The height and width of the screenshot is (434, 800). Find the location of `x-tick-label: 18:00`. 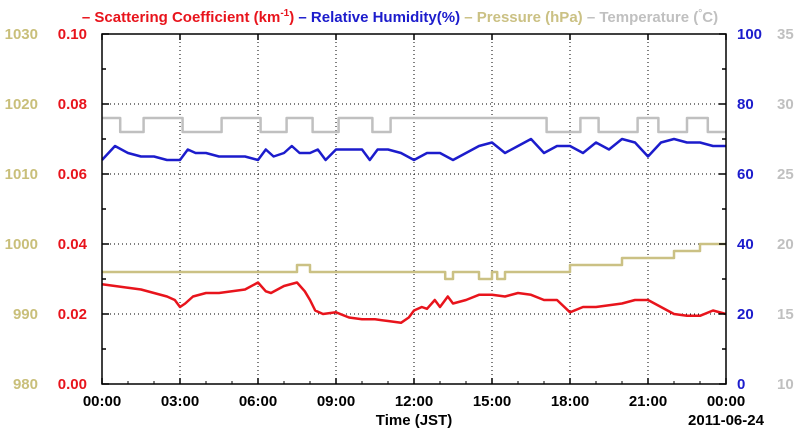

x-tick-label: 18:00 is located at coordinates (570, 401).